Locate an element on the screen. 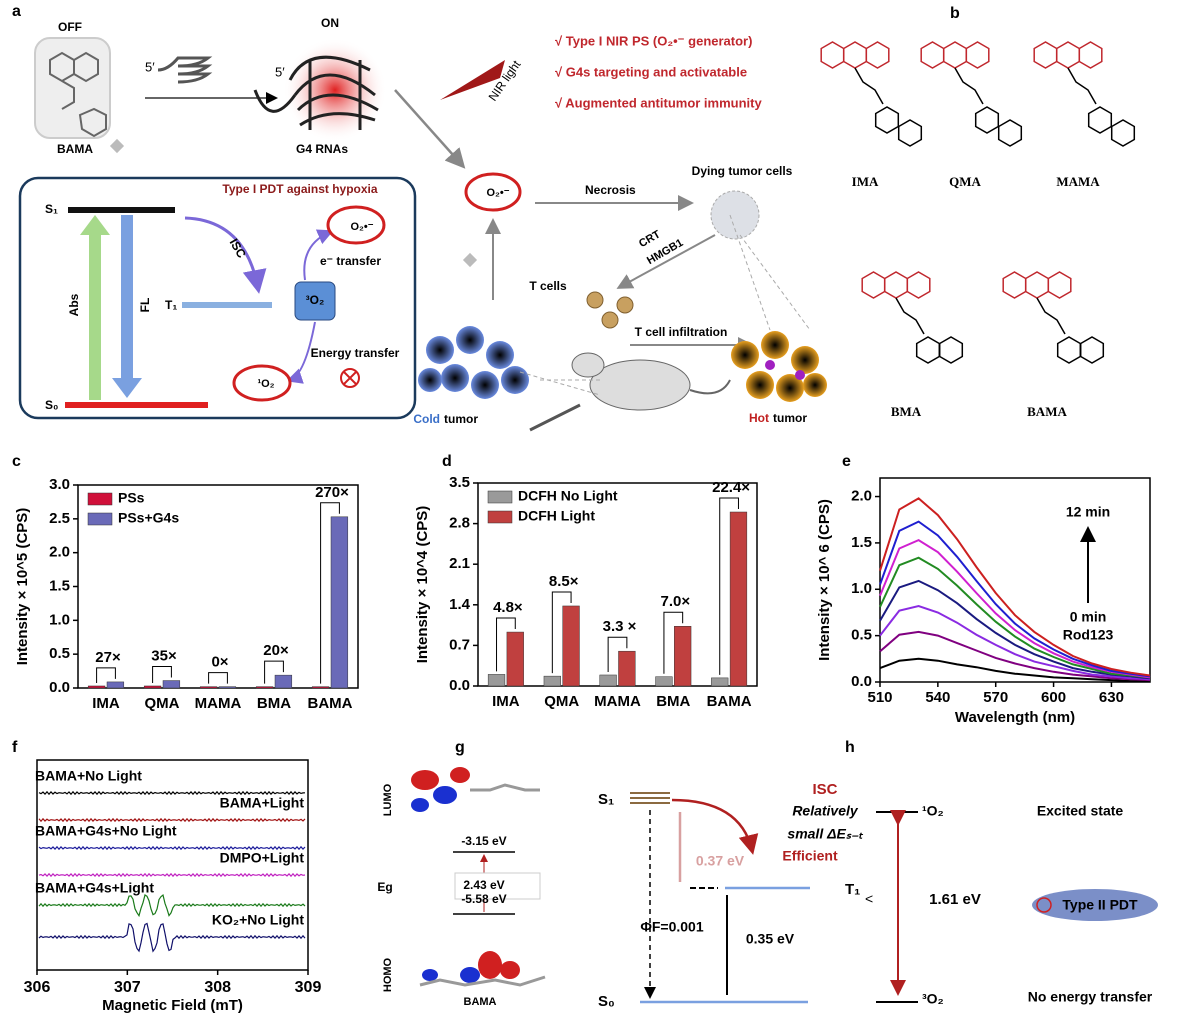  etransfer-label: e⁻ transfer is located at coordinates (350, 261).